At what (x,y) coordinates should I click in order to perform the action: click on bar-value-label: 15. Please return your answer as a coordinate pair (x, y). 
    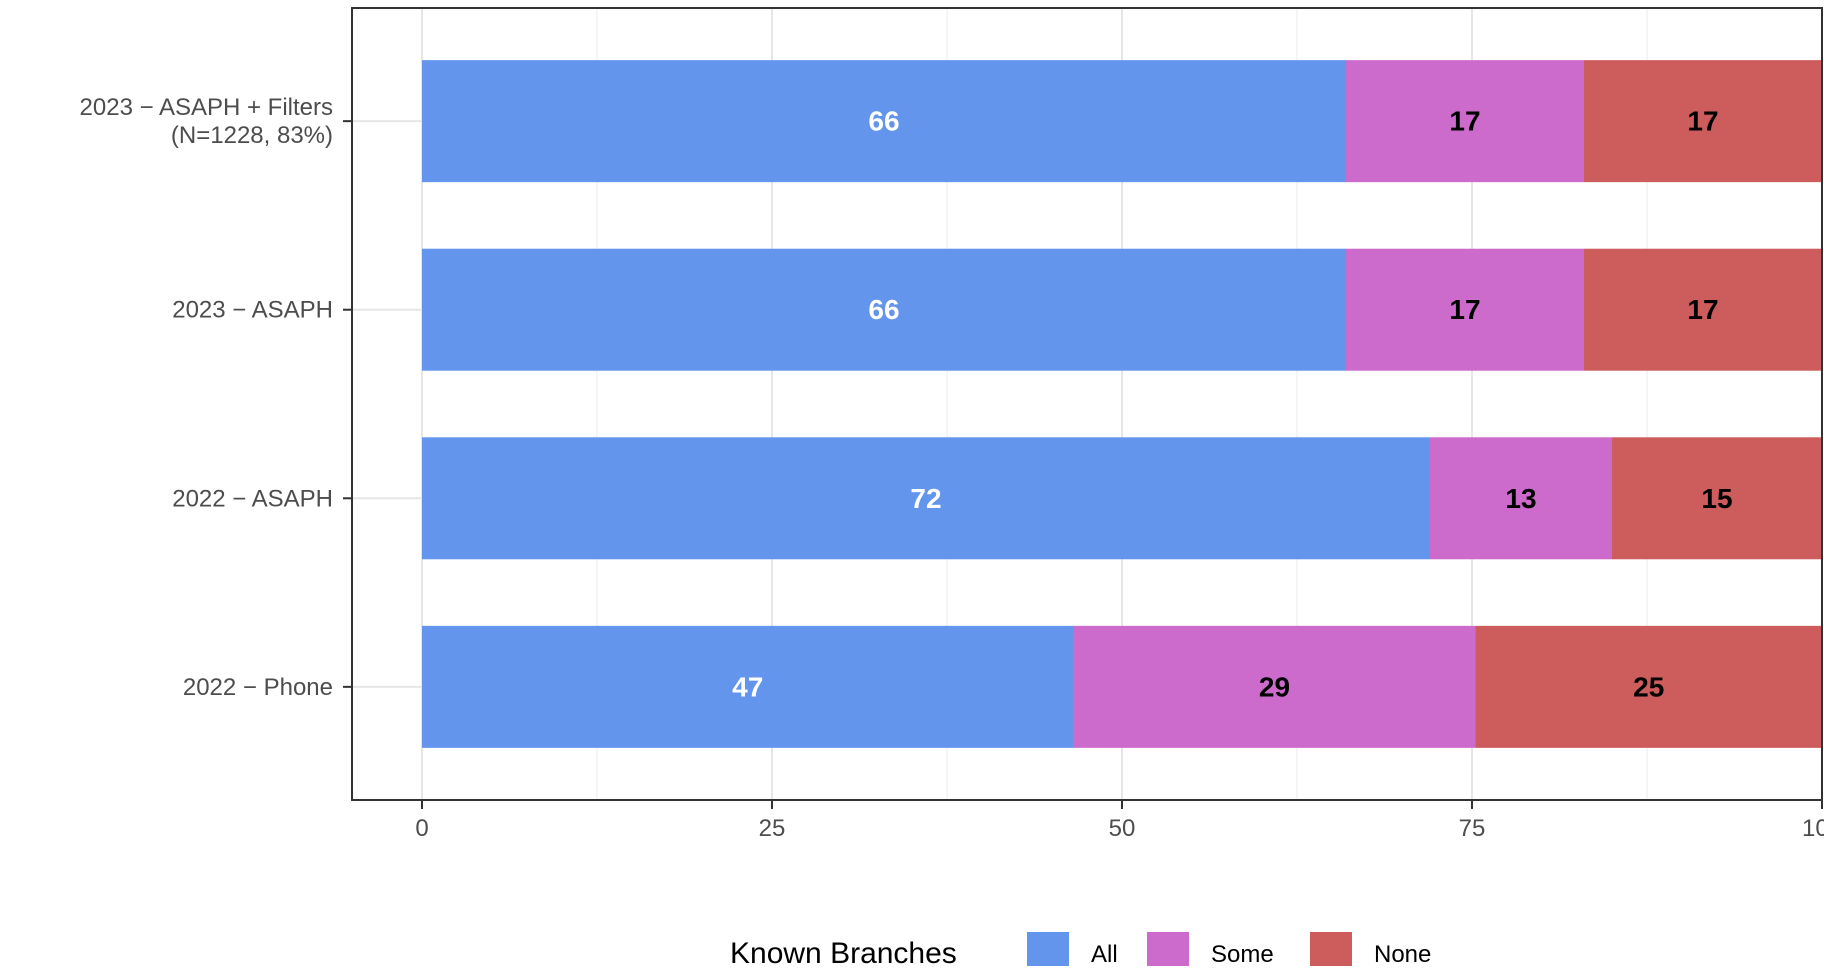
    Looking at the image, I should click on (1716, 498).